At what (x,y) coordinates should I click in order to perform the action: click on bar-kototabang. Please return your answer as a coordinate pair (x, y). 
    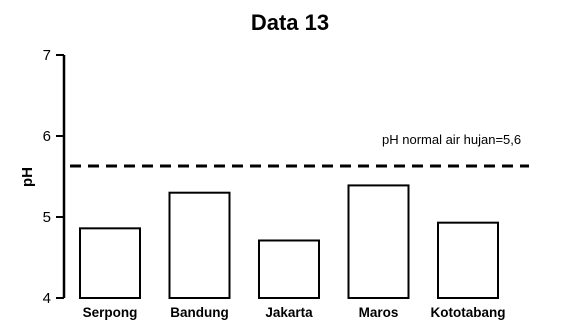
    Looking at the image, I should click on (468, 260).